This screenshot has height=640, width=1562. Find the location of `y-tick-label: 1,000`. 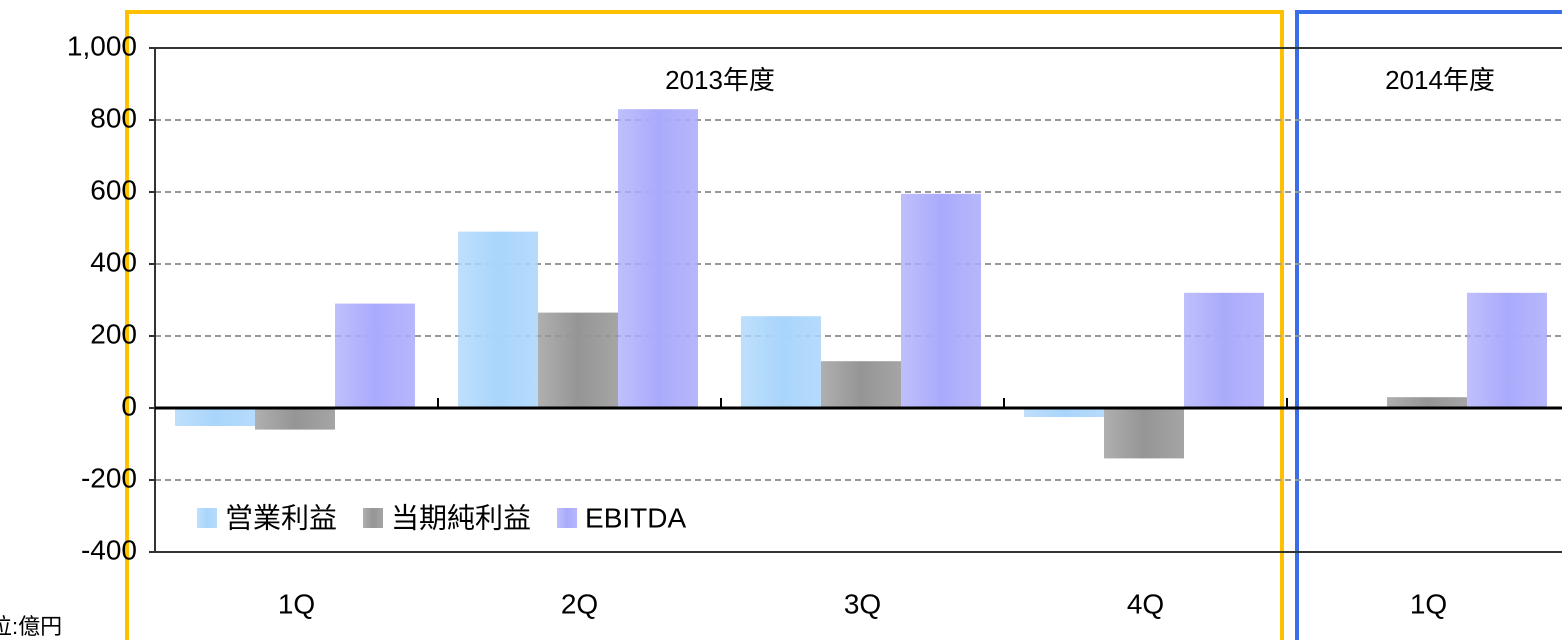

y-tick-label: 1,000 is located at coordinates (102, 45).